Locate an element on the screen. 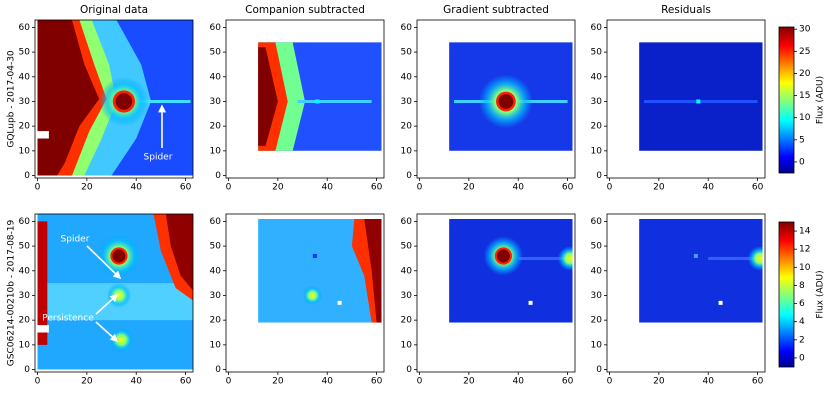 The height and width of the screenshot is (393, 831). image-bg is located at coordinates (701, 270).